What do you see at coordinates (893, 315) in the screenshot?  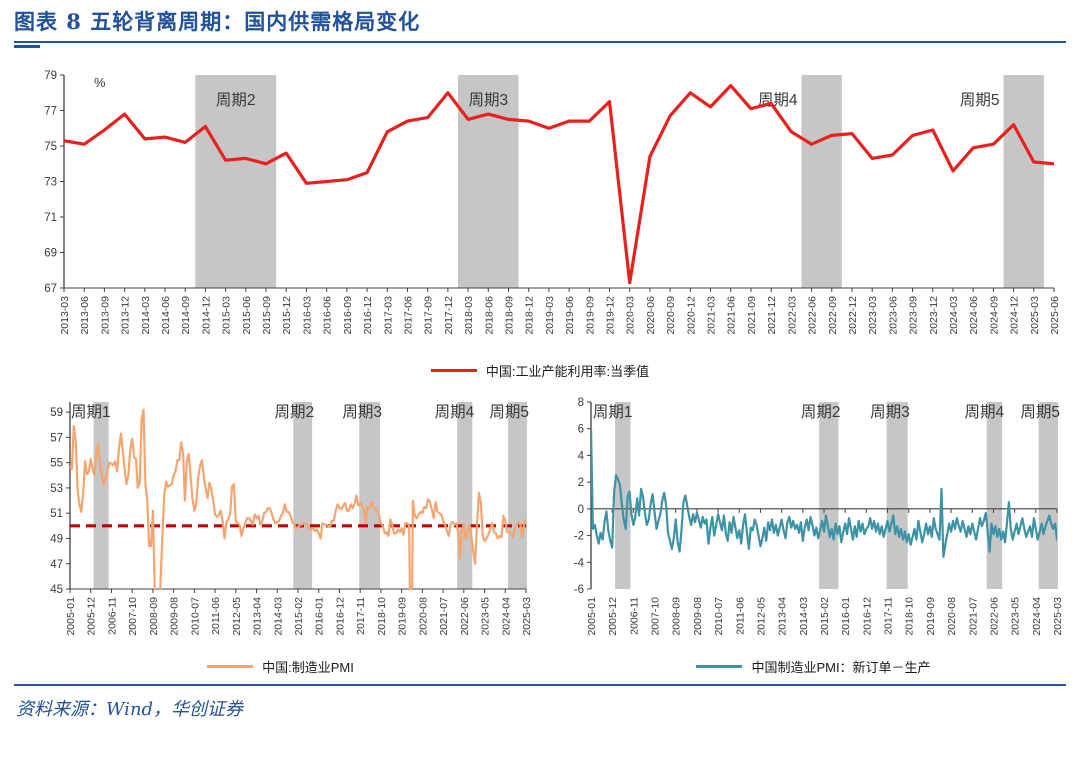 I see `svg-text: 2023-06` at bounding box center [893, 315].